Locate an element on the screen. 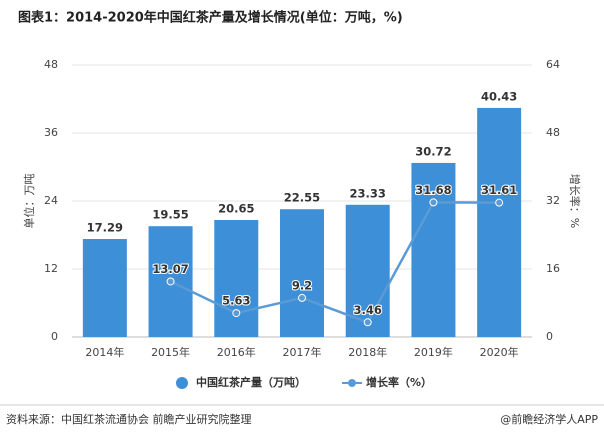  y2-tick-label: 0 is located at coordinates (549, 336).